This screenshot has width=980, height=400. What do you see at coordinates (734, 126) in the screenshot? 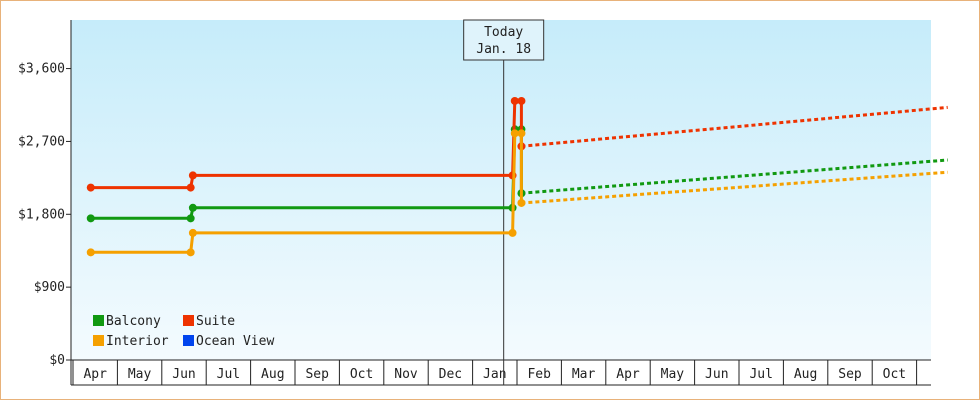
I see `suite-forecast-line` at bounding box center [734, 126].